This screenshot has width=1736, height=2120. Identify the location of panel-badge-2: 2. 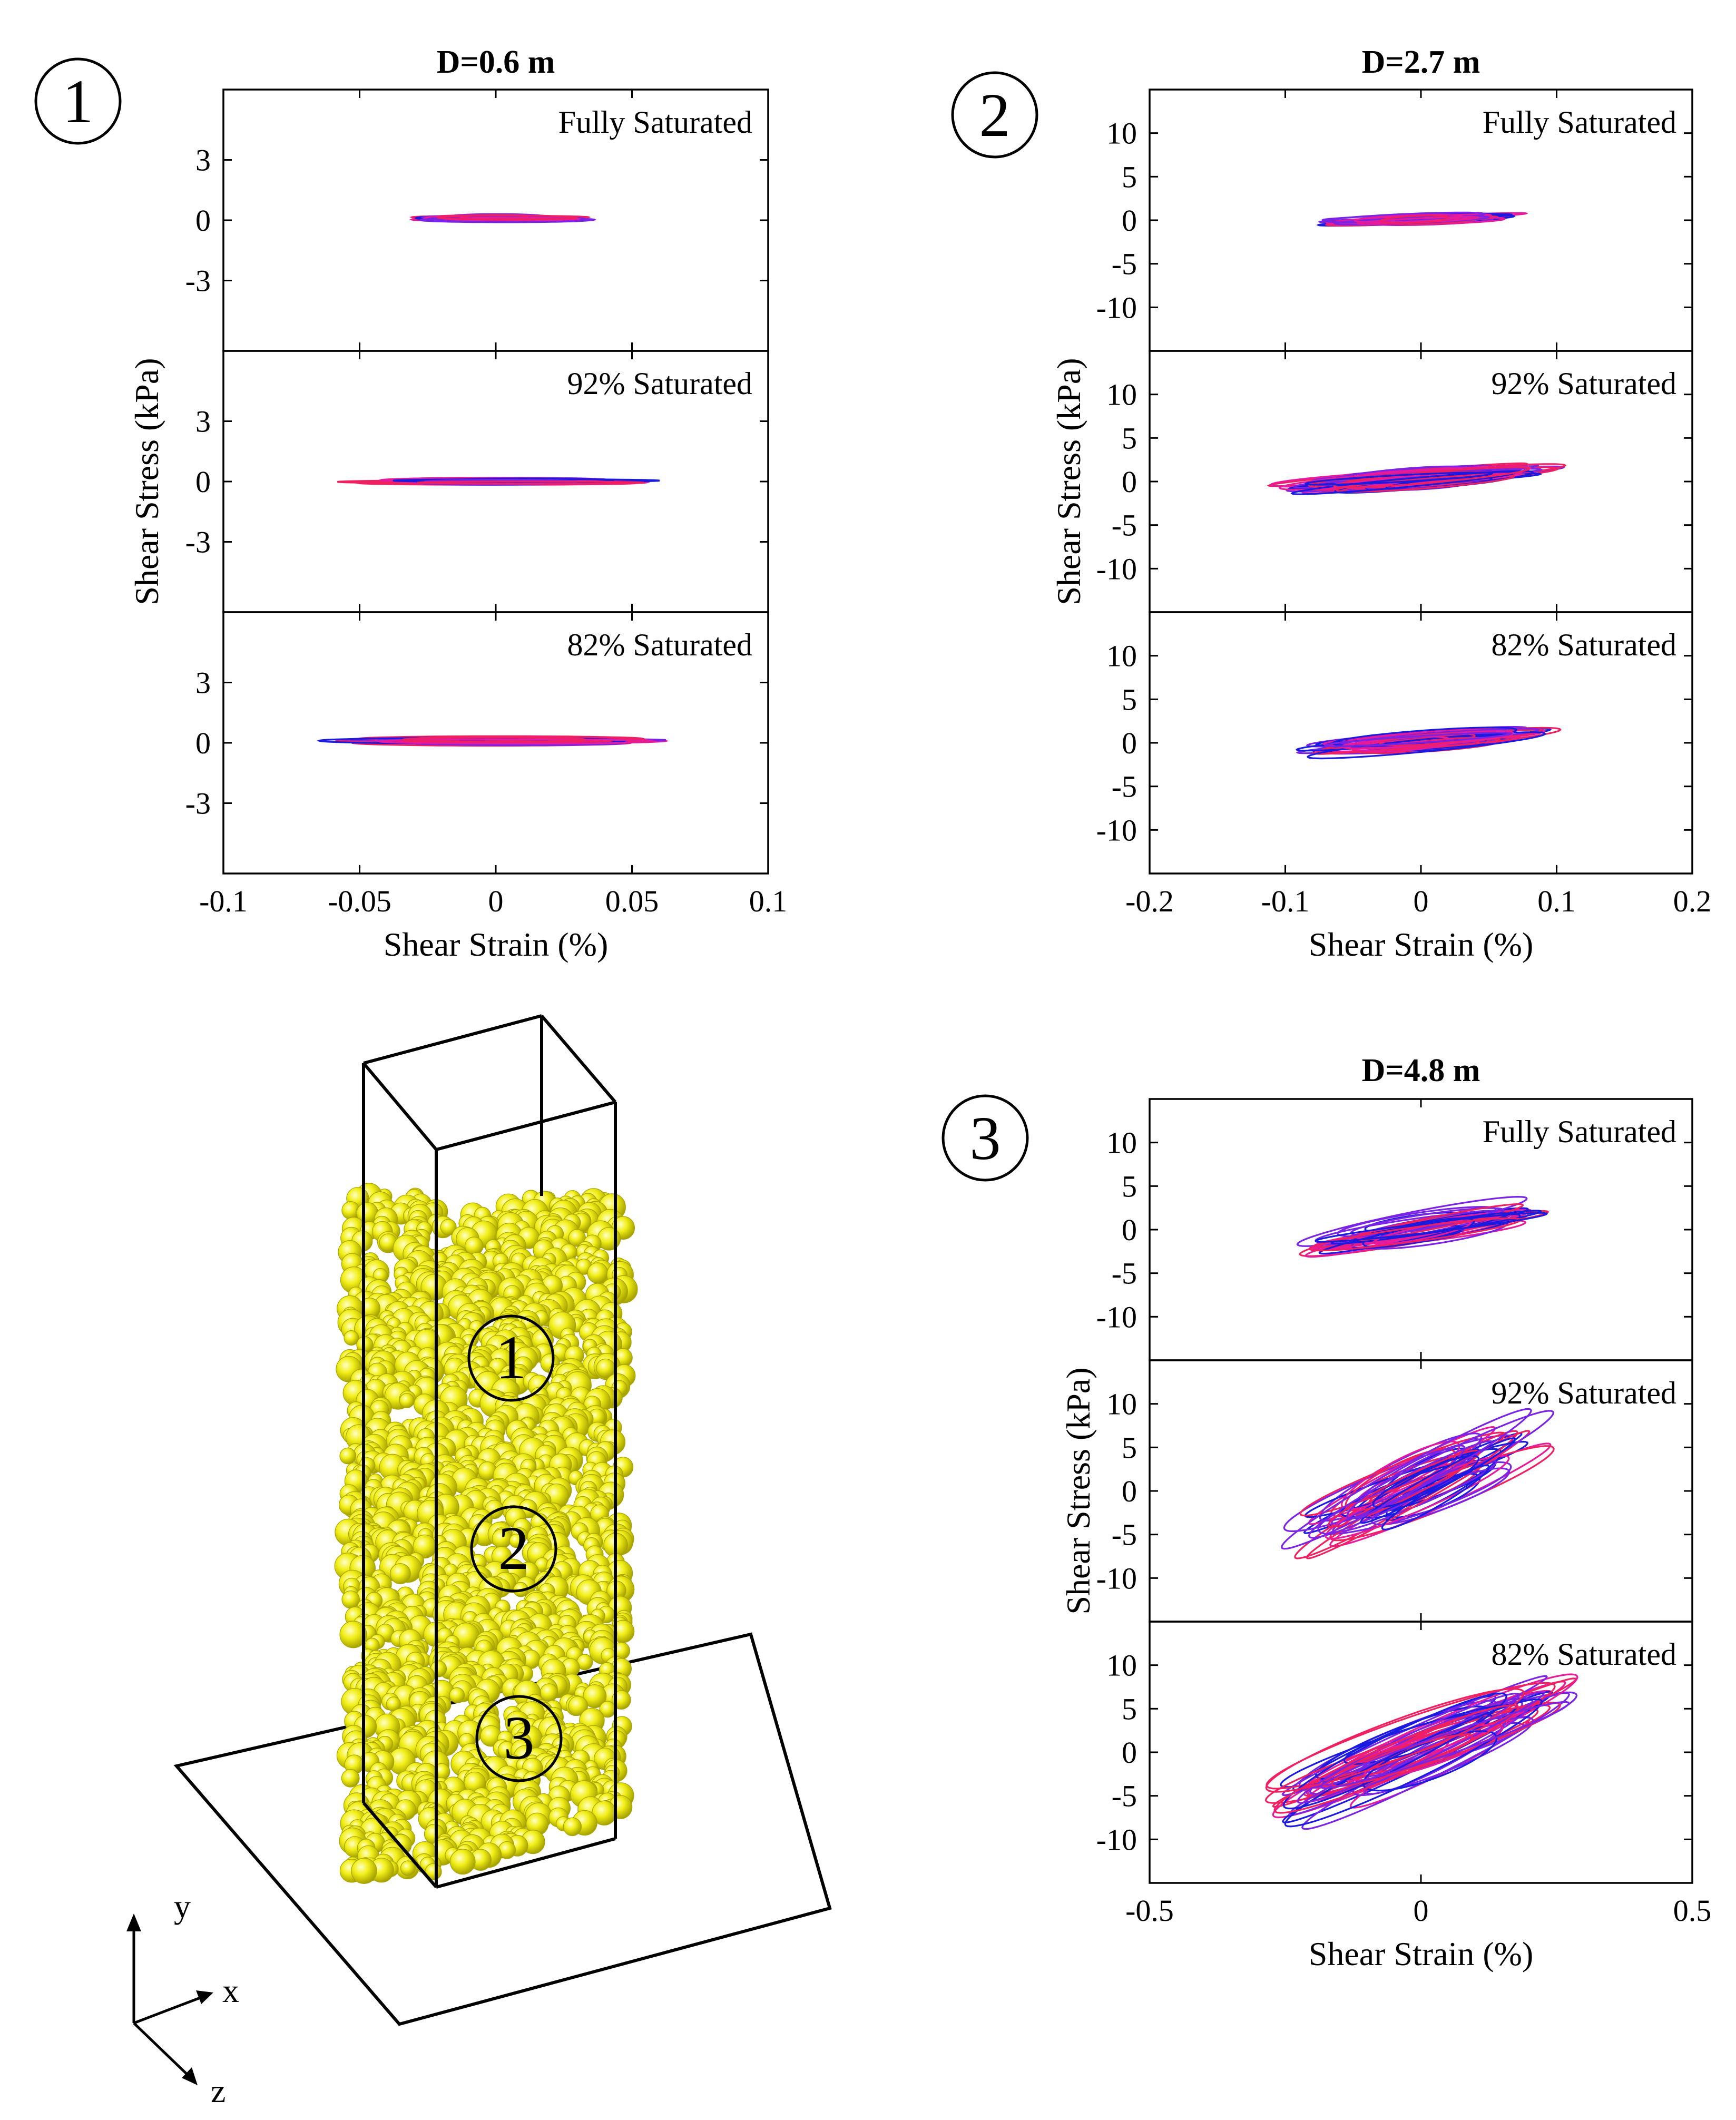
(994, 115).